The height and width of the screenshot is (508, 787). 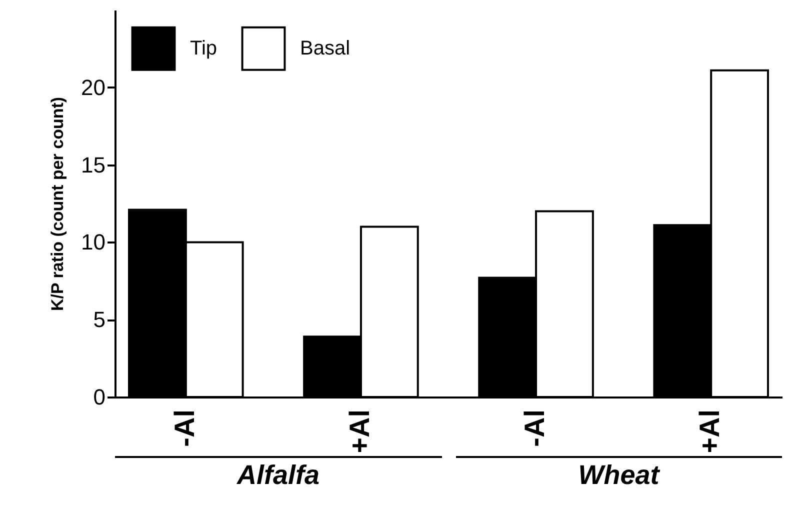 What do you see at coordinates (93, 242) in the screenshot?
I see `y-tick-label: 10` at bounding box center [93, 242].